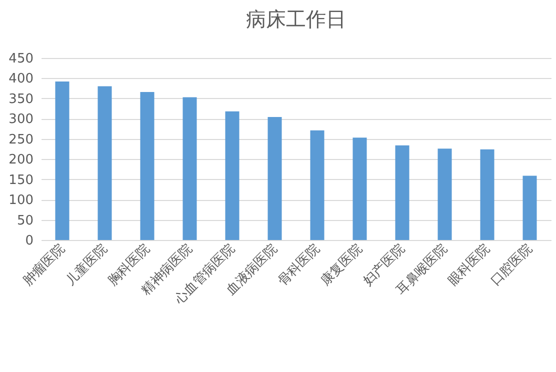  What do you see at coordinates (21, 160) in the screenshot?
I see `y-tick-label: 200` at bounding box center [21, 160].